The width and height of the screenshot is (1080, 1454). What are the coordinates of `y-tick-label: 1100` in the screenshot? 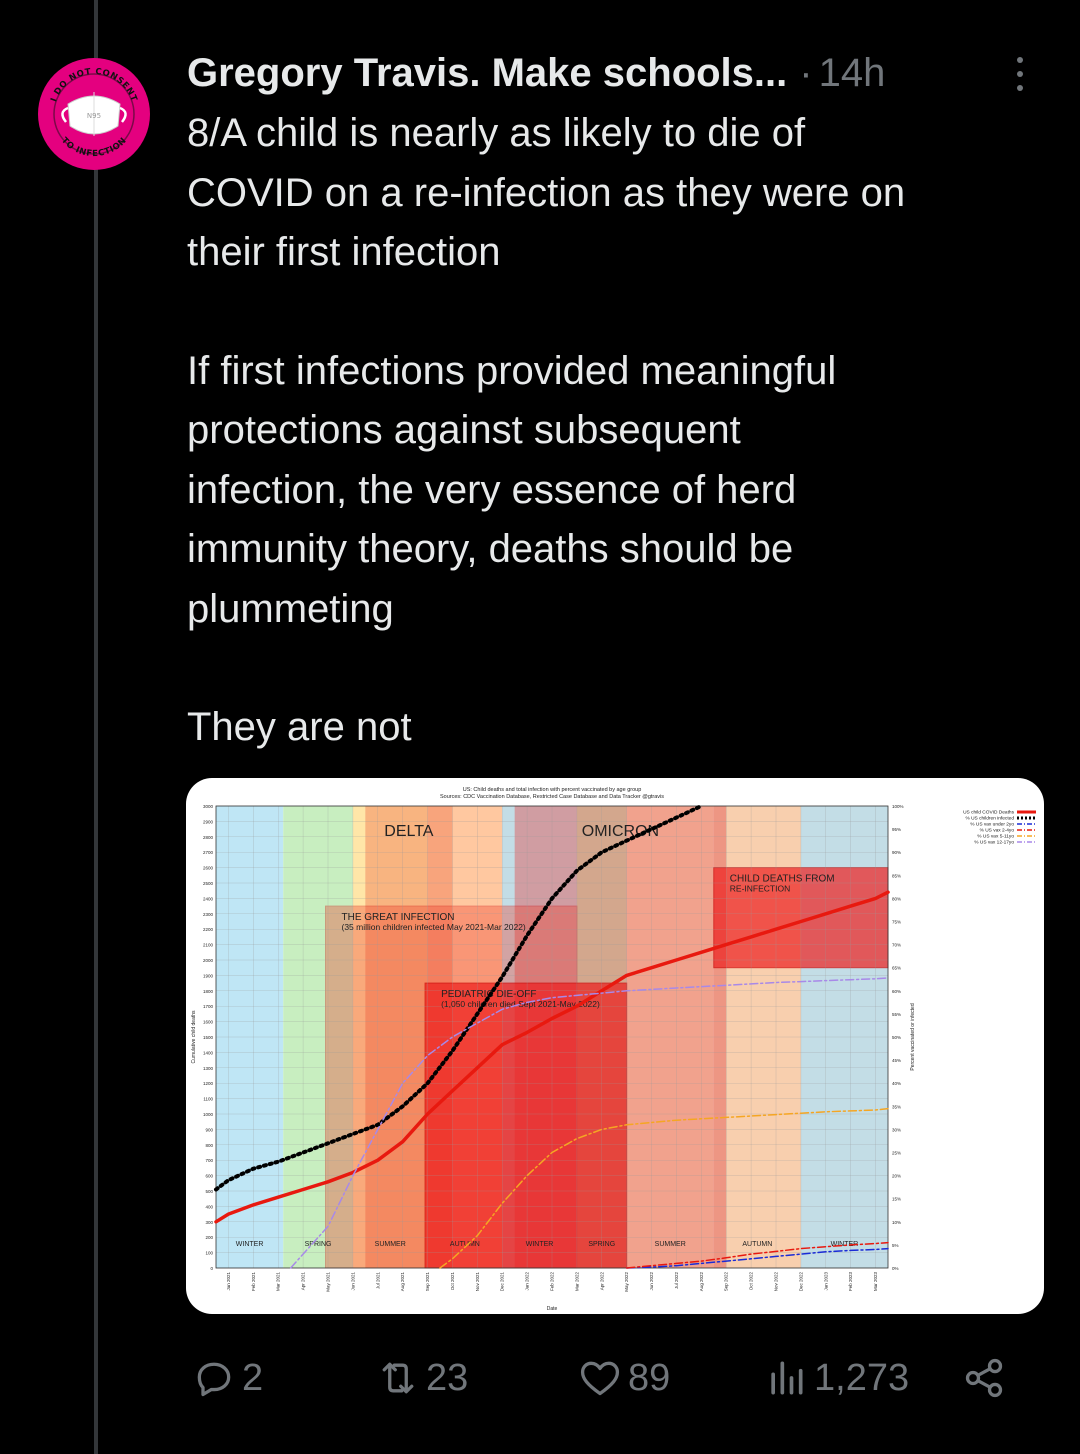 It's located at (208, 1099).